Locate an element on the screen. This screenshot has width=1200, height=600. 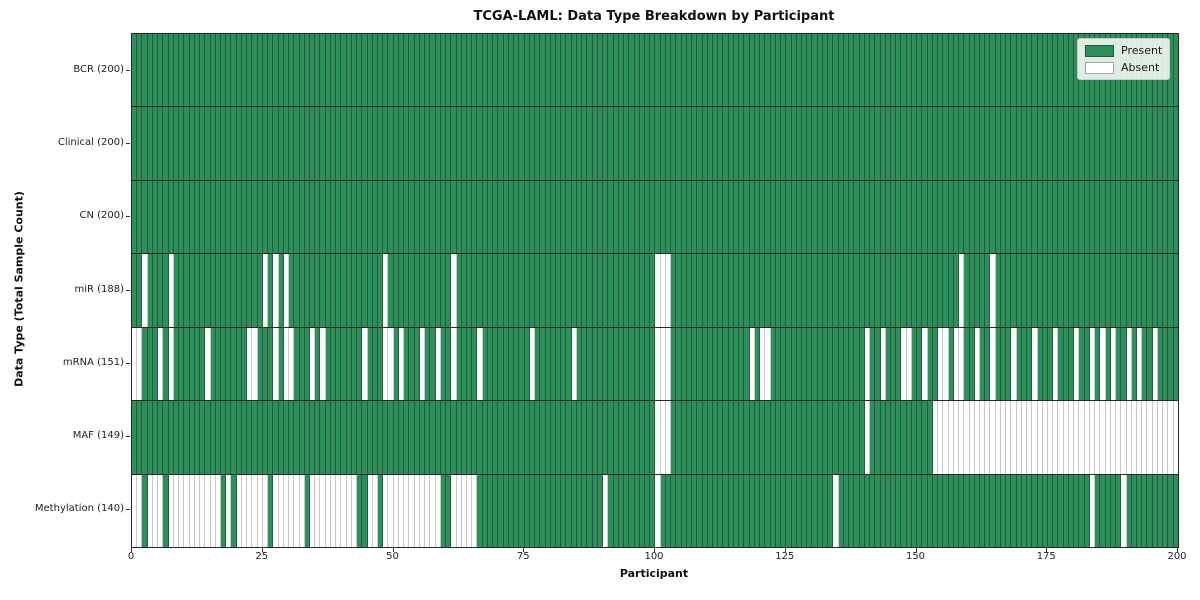
y-tick-label: Clinical (200) is located at coordinates (90, 142).